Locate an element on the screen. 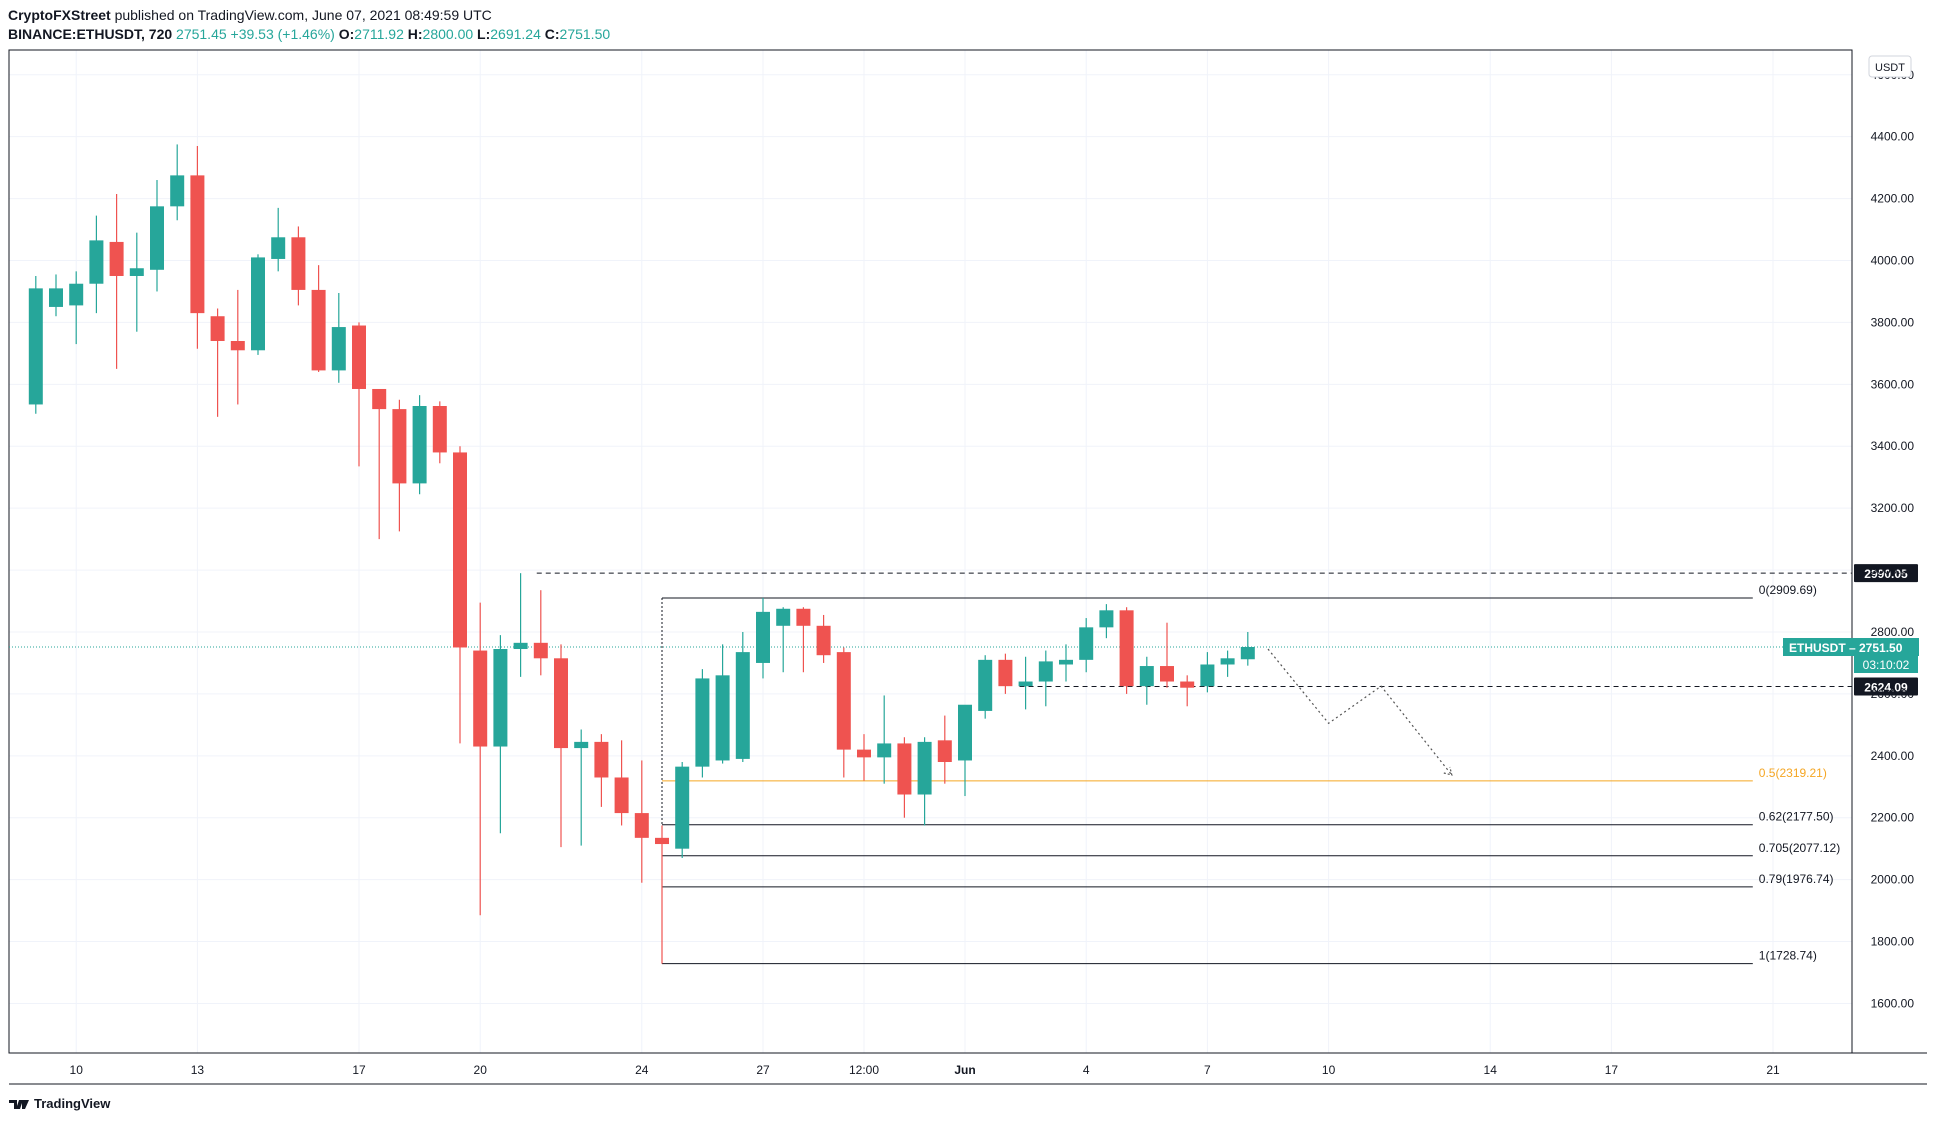 This screenshot has width=1935, height=1127. symbol-label: BINANCE:ETHUSDT, 720 is located at coordinates (90, 34).